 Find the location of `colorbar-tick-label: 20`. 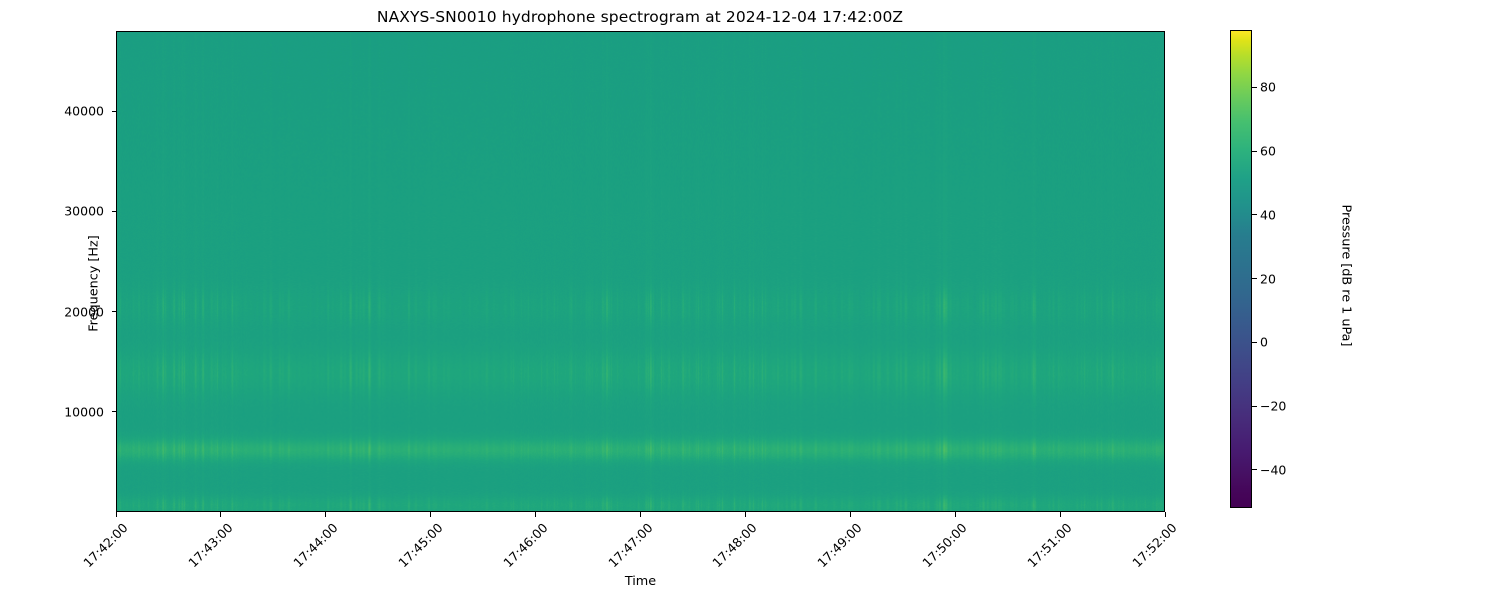

colorbar-tick-label: 20 is located at coordinates (1268, 279).